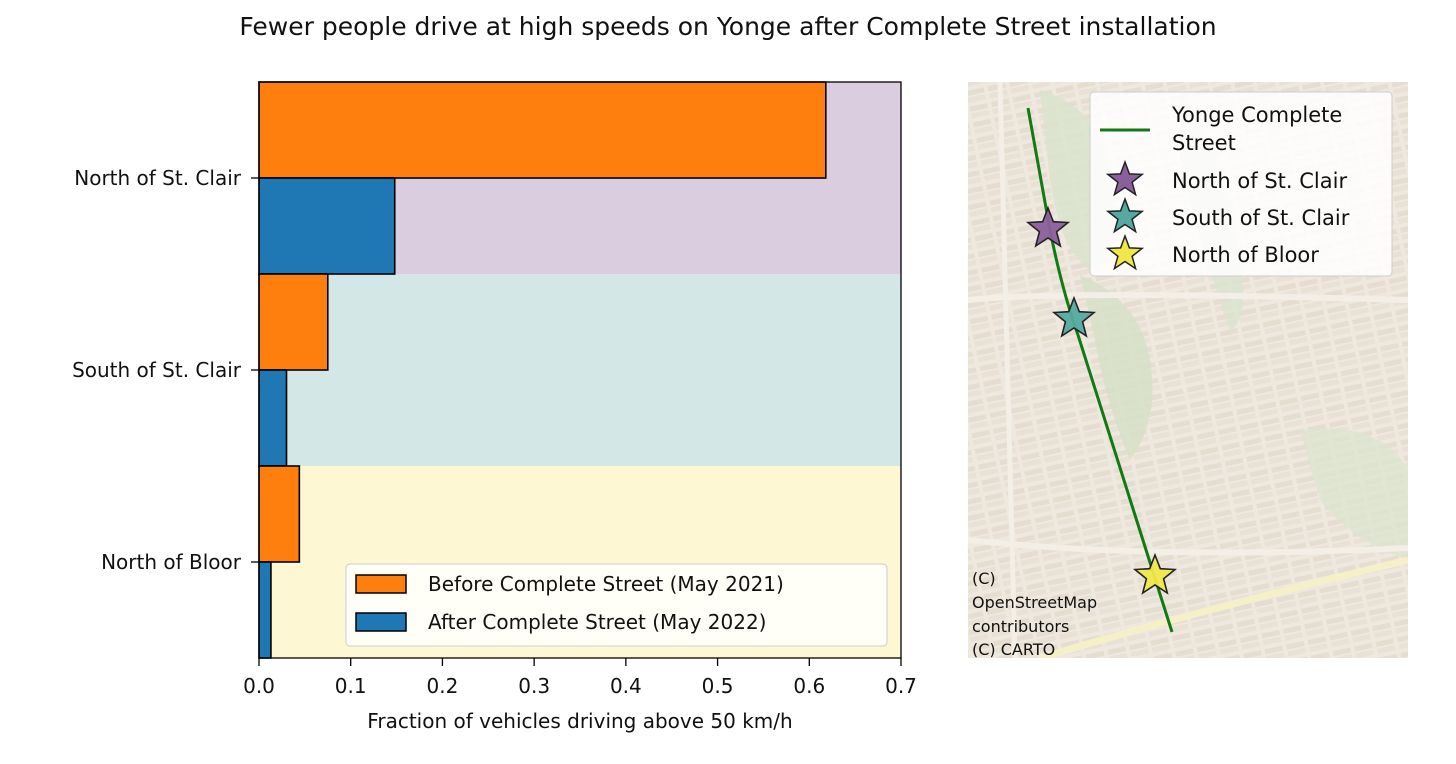 Image resolution: width=1456 pixels, height=764 pixels. What do you see at coordinates (606, 584) in the screenshot?
I see `legend-label: Before Complete Street (May 2021)` at bounding box center [606, 584].